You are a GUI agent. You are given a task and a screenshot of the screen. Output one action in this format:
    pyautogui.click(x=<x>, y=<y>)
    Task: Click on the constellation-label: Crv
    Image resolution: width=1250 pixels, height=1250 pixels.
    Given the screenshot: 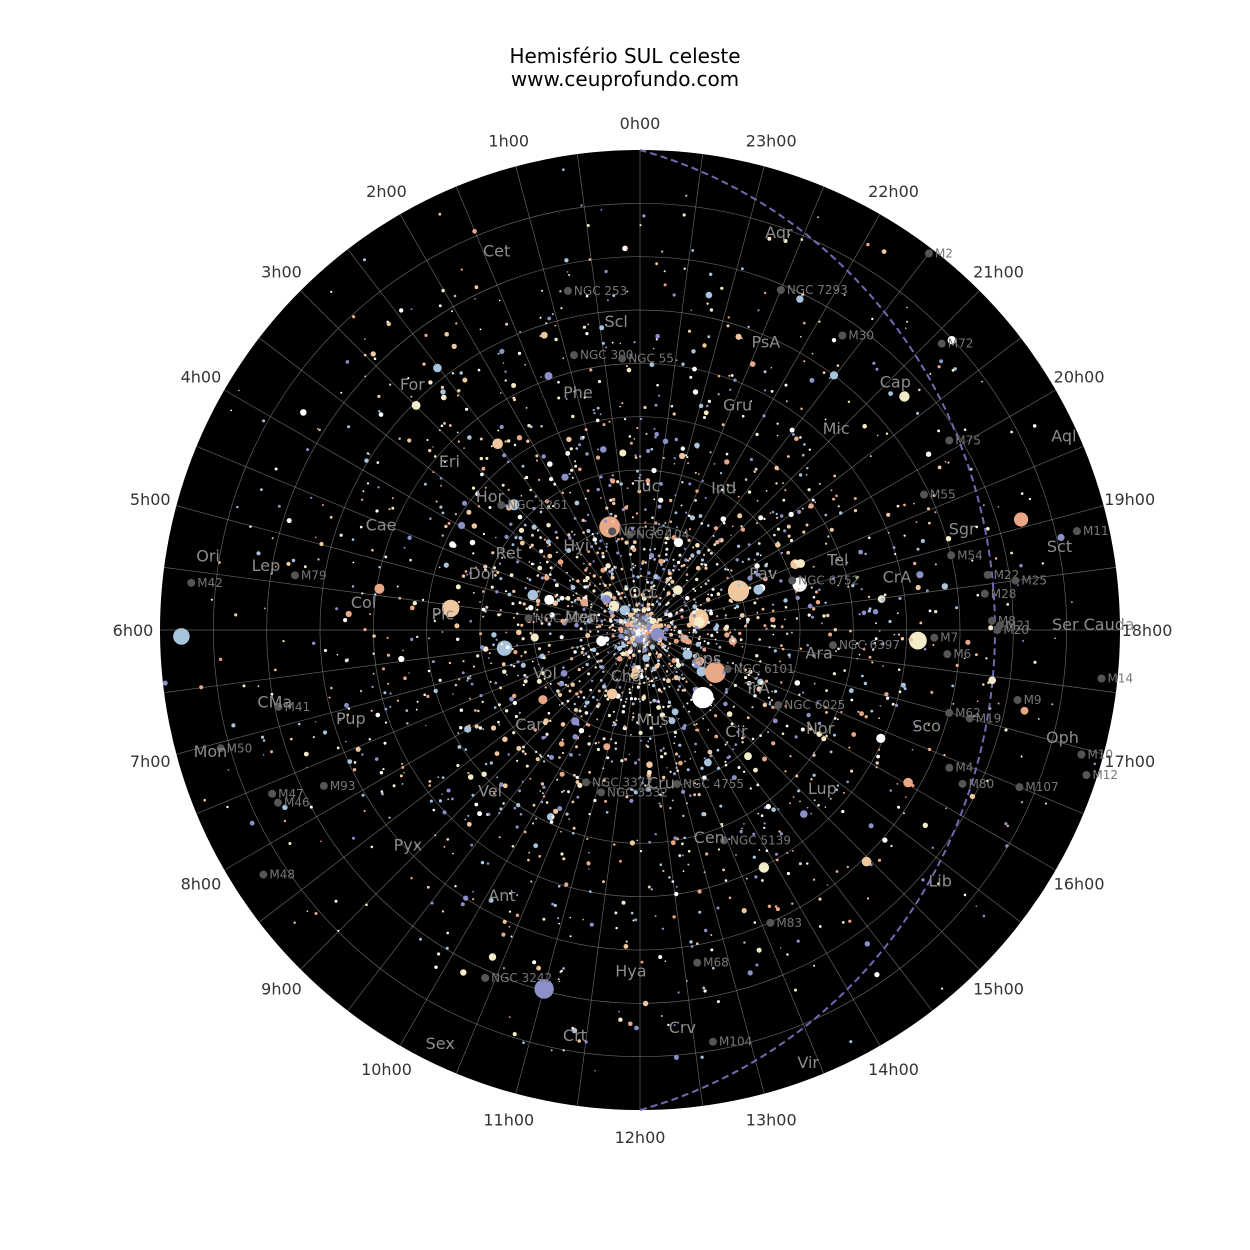 What is the action you would take?
    pyautogui.click(x=682, y=1027)
    